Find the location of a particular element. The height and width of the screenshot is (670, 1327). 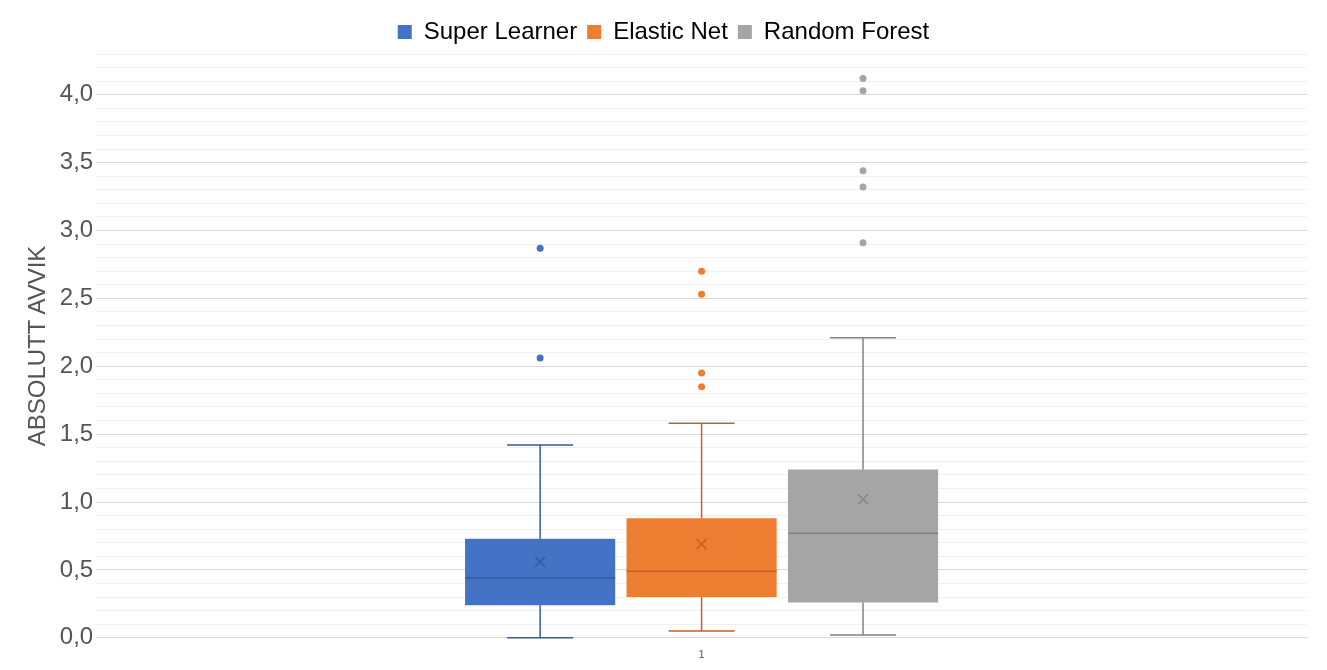

legend-label: Elastic Net is located at coordinates (671, 30).